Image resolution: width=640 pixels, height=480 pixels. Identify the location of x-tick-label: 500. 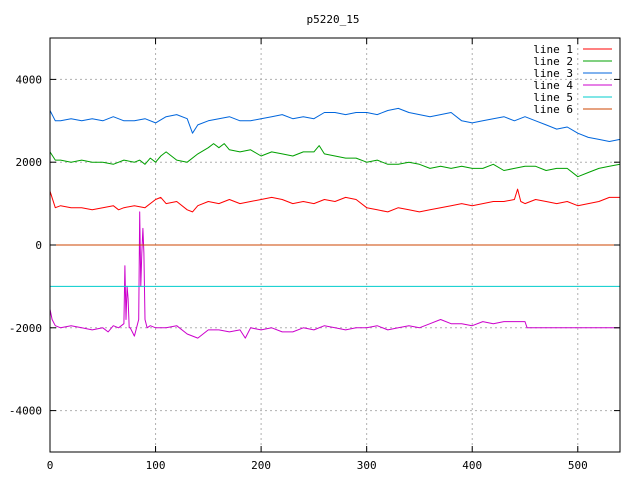
(578, 465).